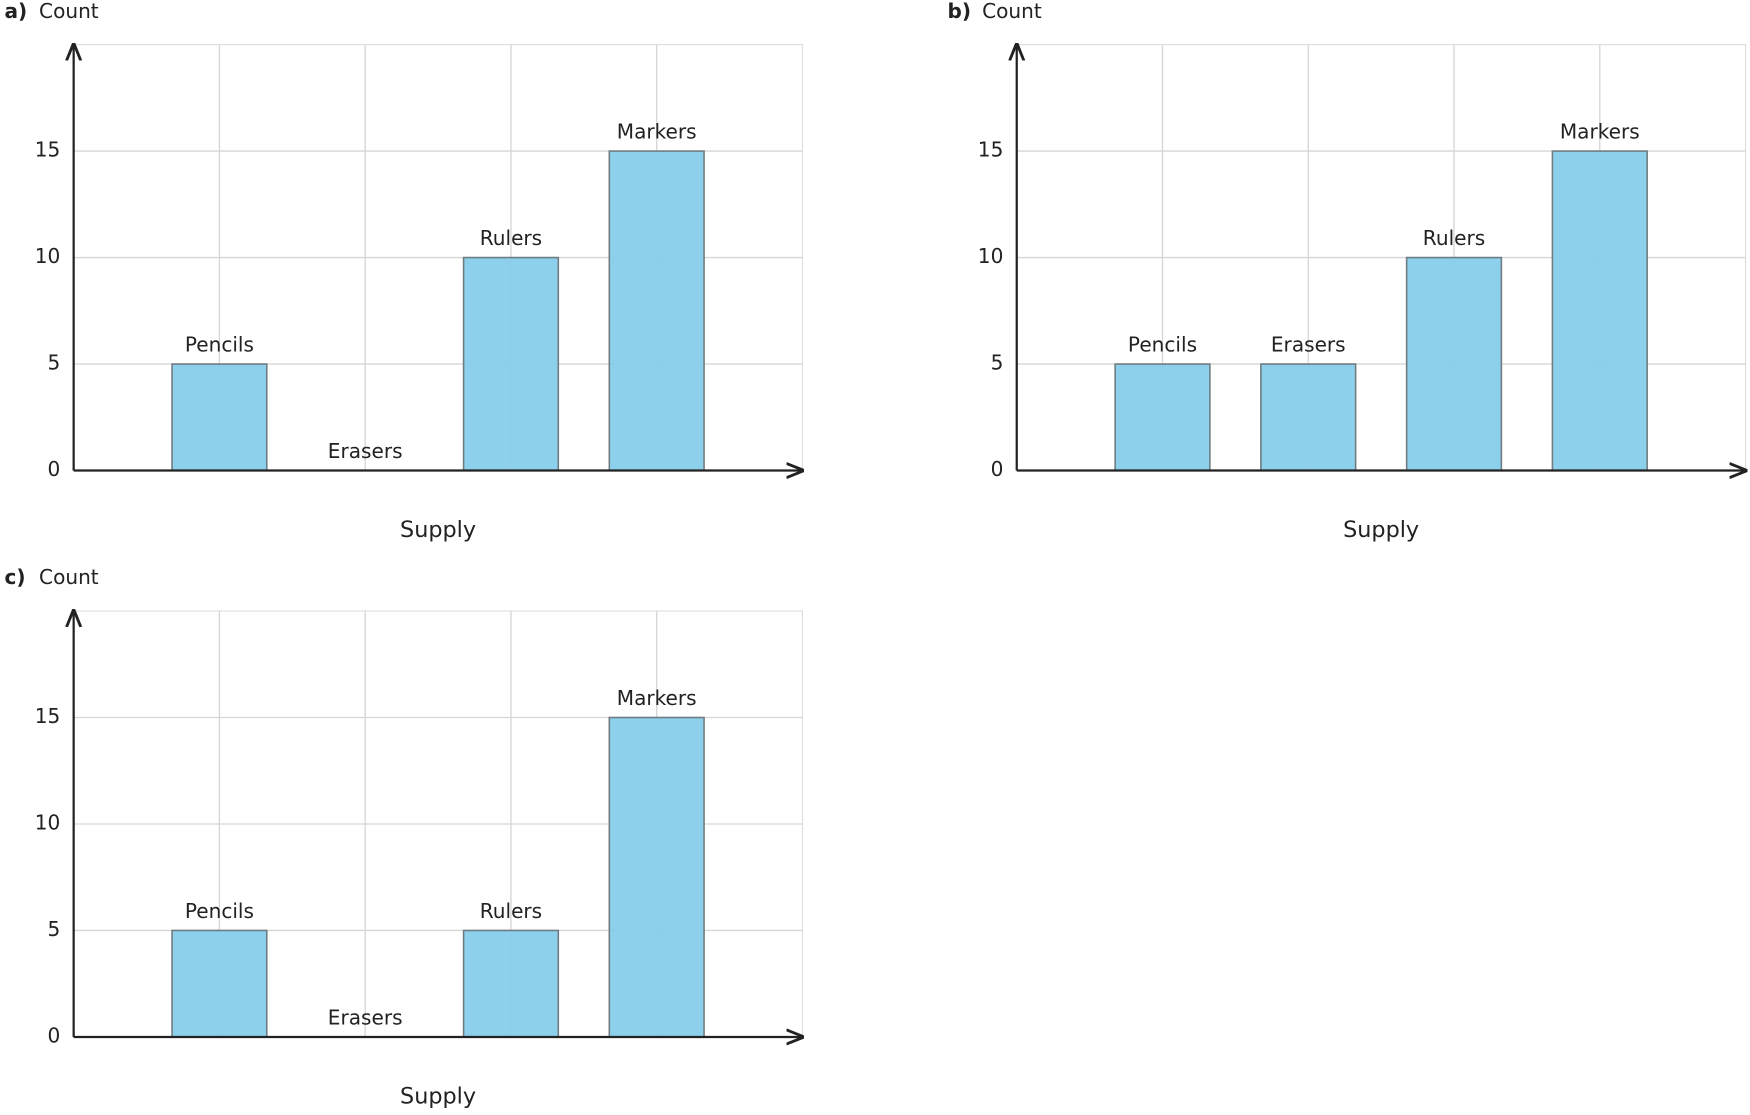 Image resolution: width=1750 pixels, height=1115 pixels. Describe the element at coordinates (15, 11) in the screenshot. I see `panel-label: a)` at that location.